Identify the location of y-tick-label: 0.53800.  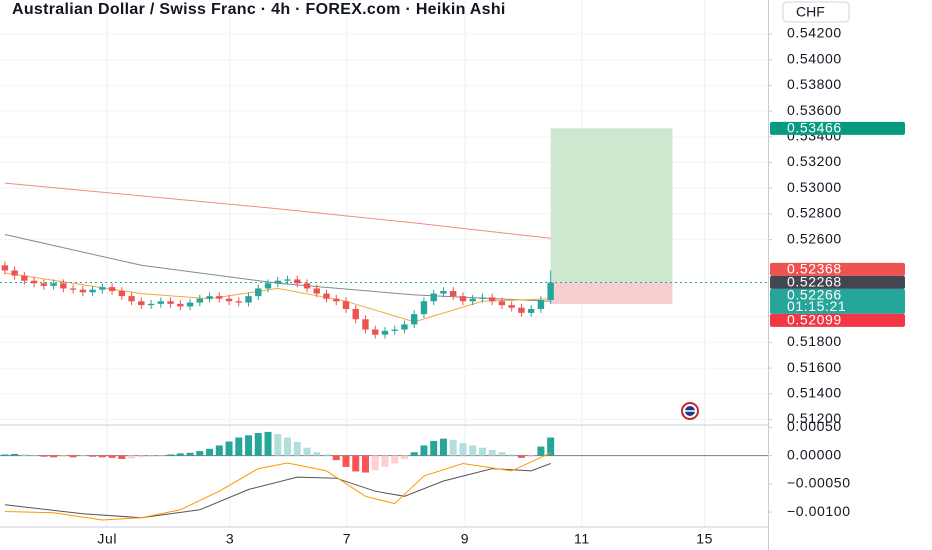
(814, 84).